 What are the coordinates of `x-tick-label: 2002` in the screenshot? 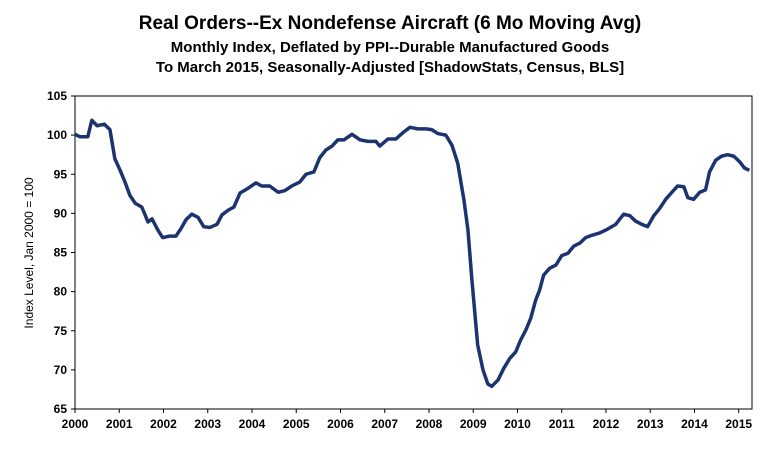 It's located at (163, 424).